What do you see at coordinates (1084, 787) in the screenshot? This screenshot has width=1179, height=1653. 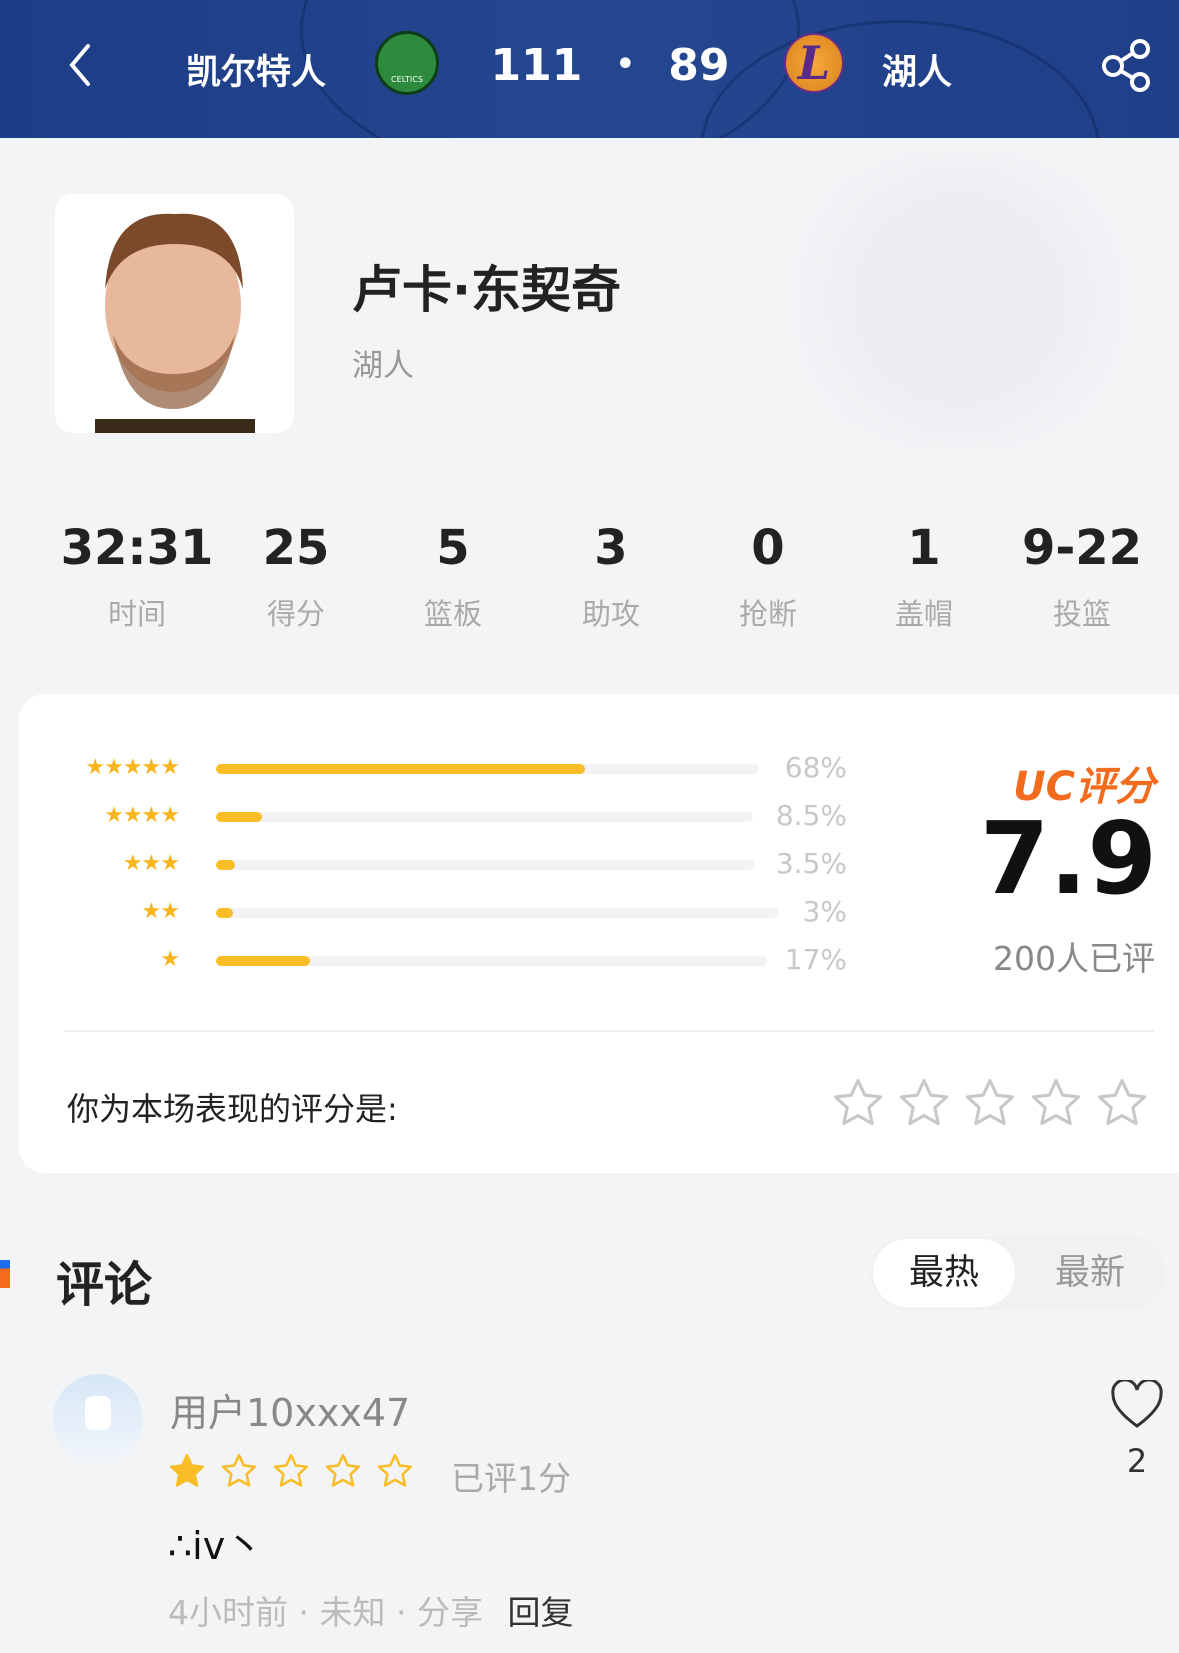 I see `uc-rating-brand: UC评分` at bounding box center [1084, 787].